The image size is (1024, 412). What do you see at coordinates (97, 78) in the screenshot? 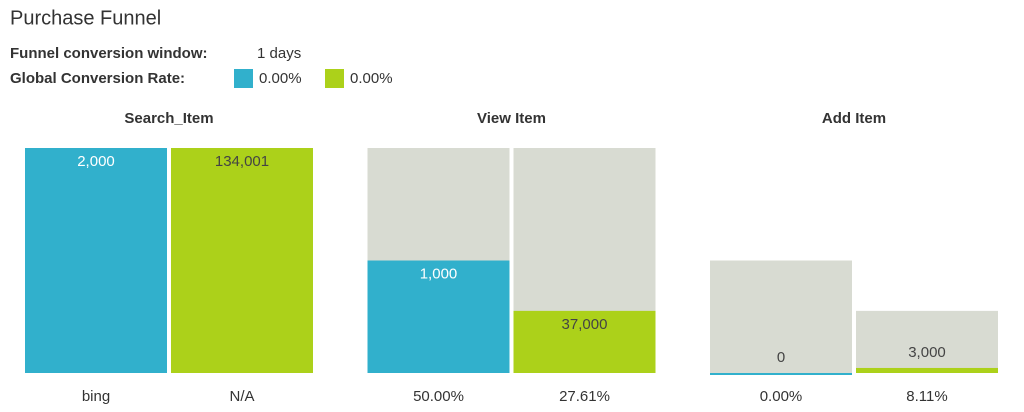
I see `conversion-label: Global Conversion Rate:` at bounding box center [97, 78].